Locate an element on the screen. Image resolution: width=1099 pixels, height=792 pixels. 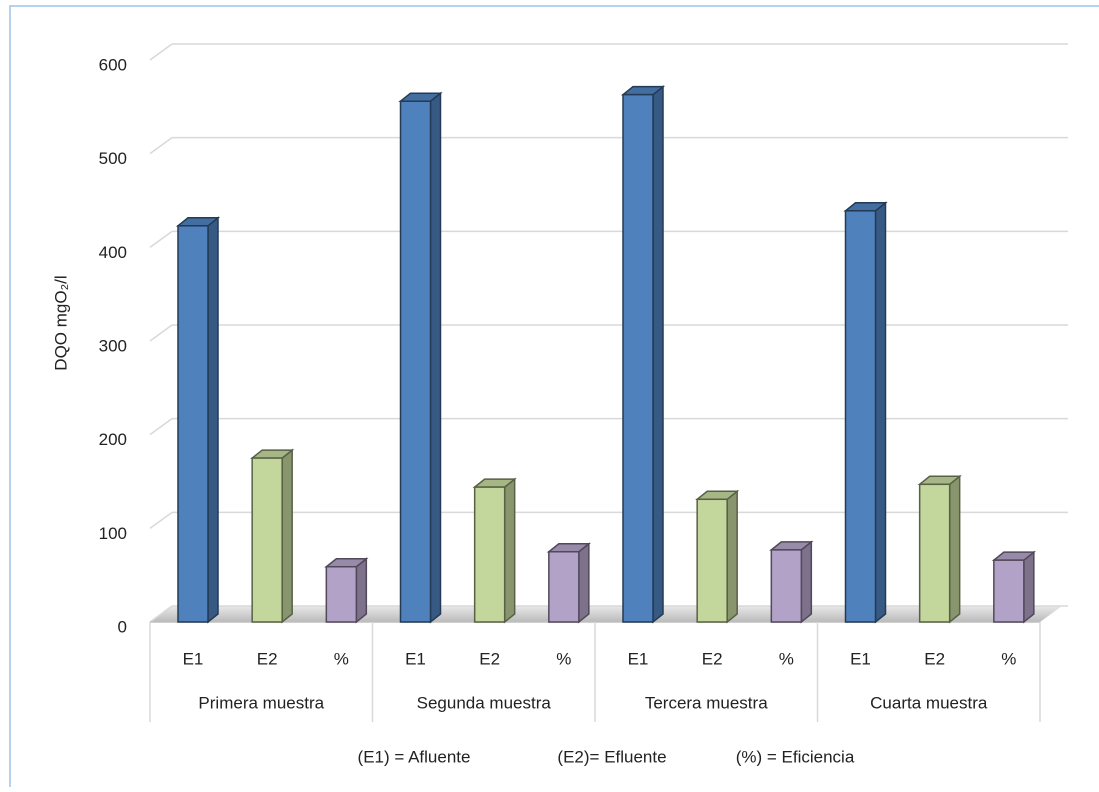
note: (E2)= Efluente is located at coordinates (611, 756).